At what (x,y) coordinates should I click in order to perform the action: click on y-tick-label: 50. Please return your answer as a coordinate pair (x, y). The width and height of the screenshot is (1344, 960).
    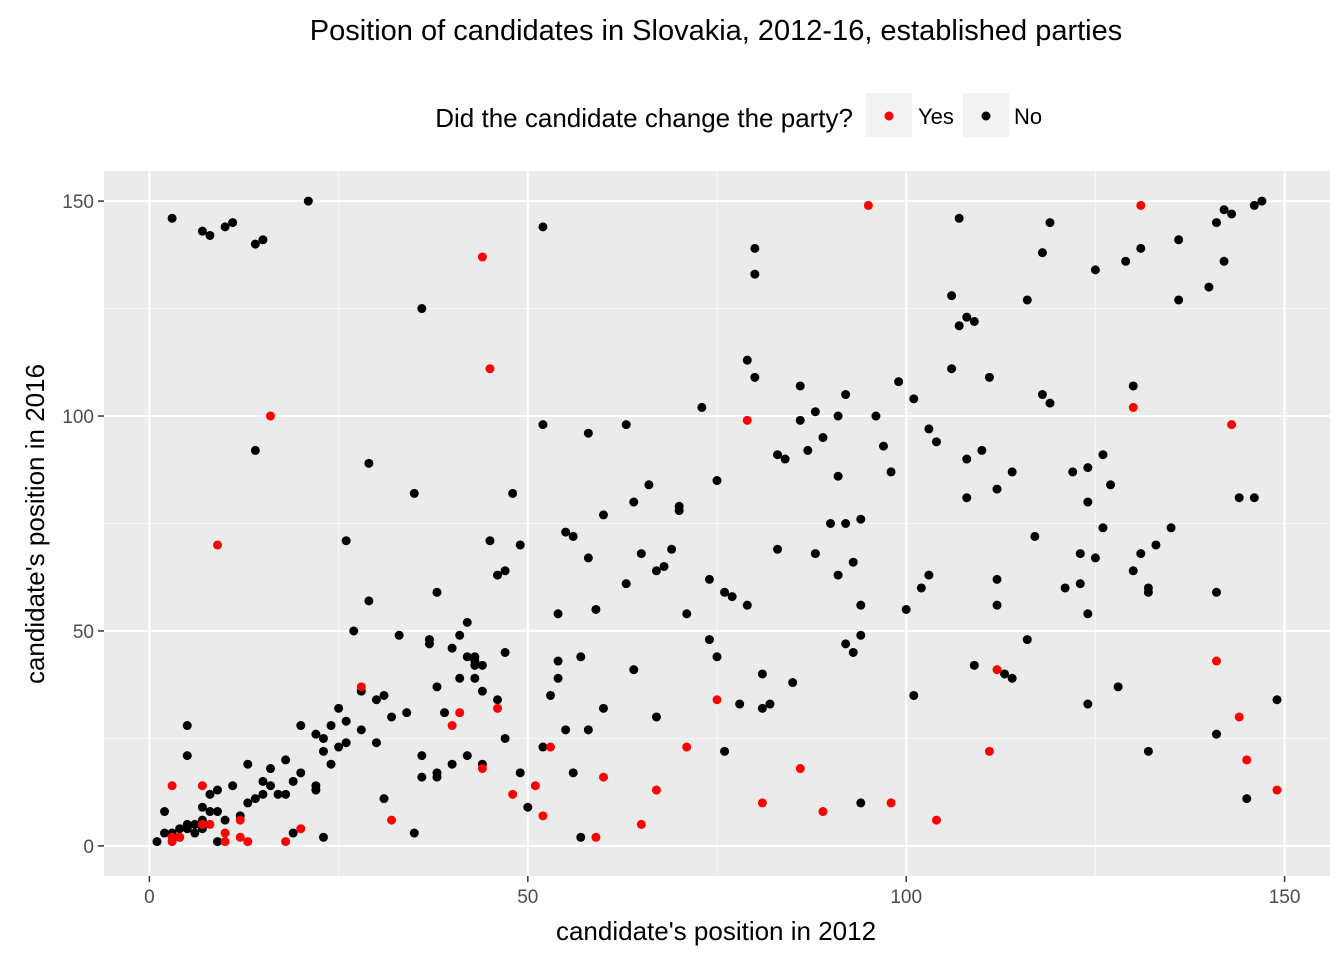
    Looking at the image, I should click on (83, 632).